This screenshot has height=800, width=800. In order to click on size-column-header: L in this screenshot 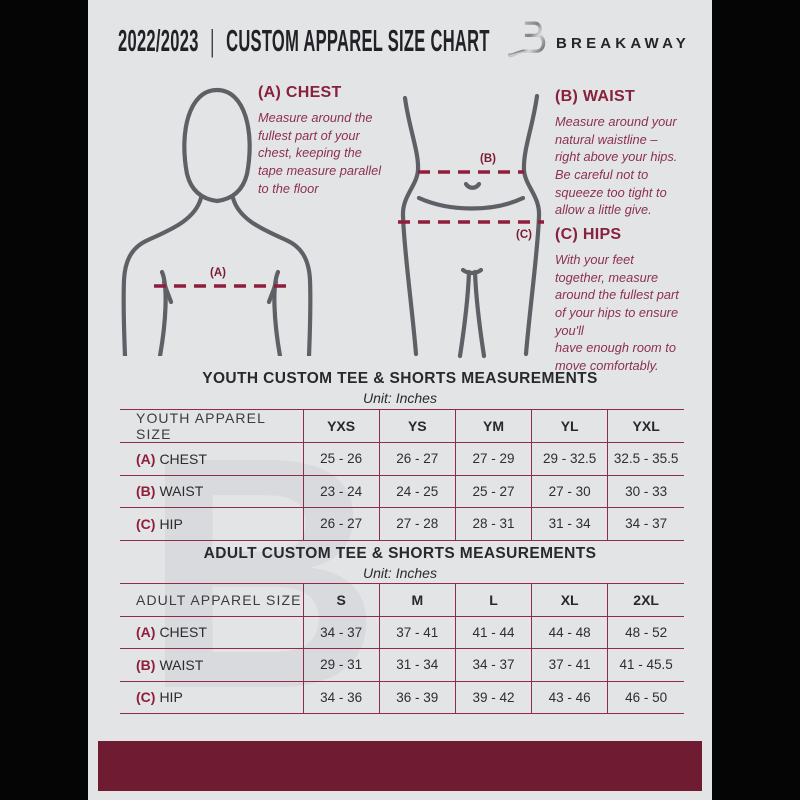, I will do `click(493, 599)`.